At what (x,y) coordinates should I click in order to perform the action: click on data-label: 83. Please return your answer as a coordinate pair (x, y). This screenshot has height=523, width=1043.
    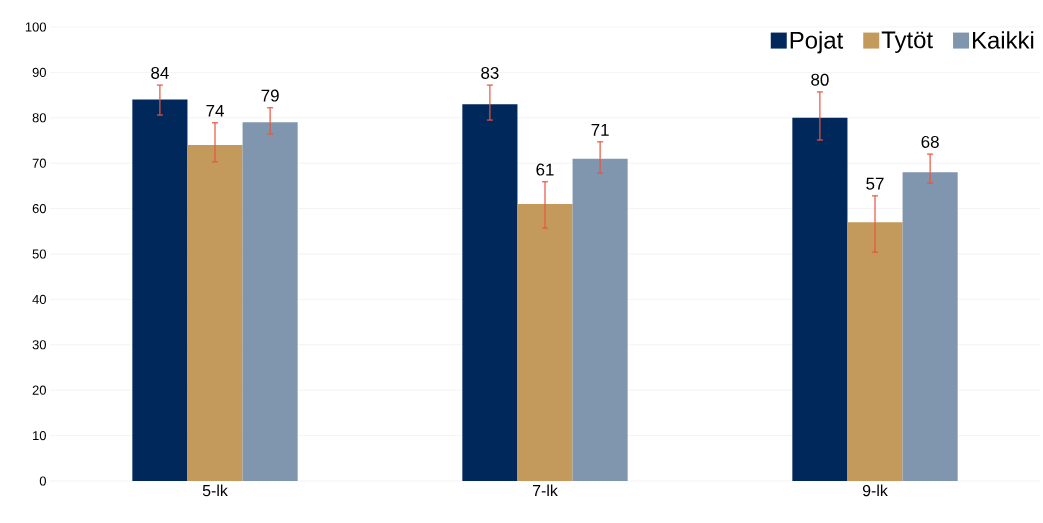
    Looking at the image, I should click on (490, 72).